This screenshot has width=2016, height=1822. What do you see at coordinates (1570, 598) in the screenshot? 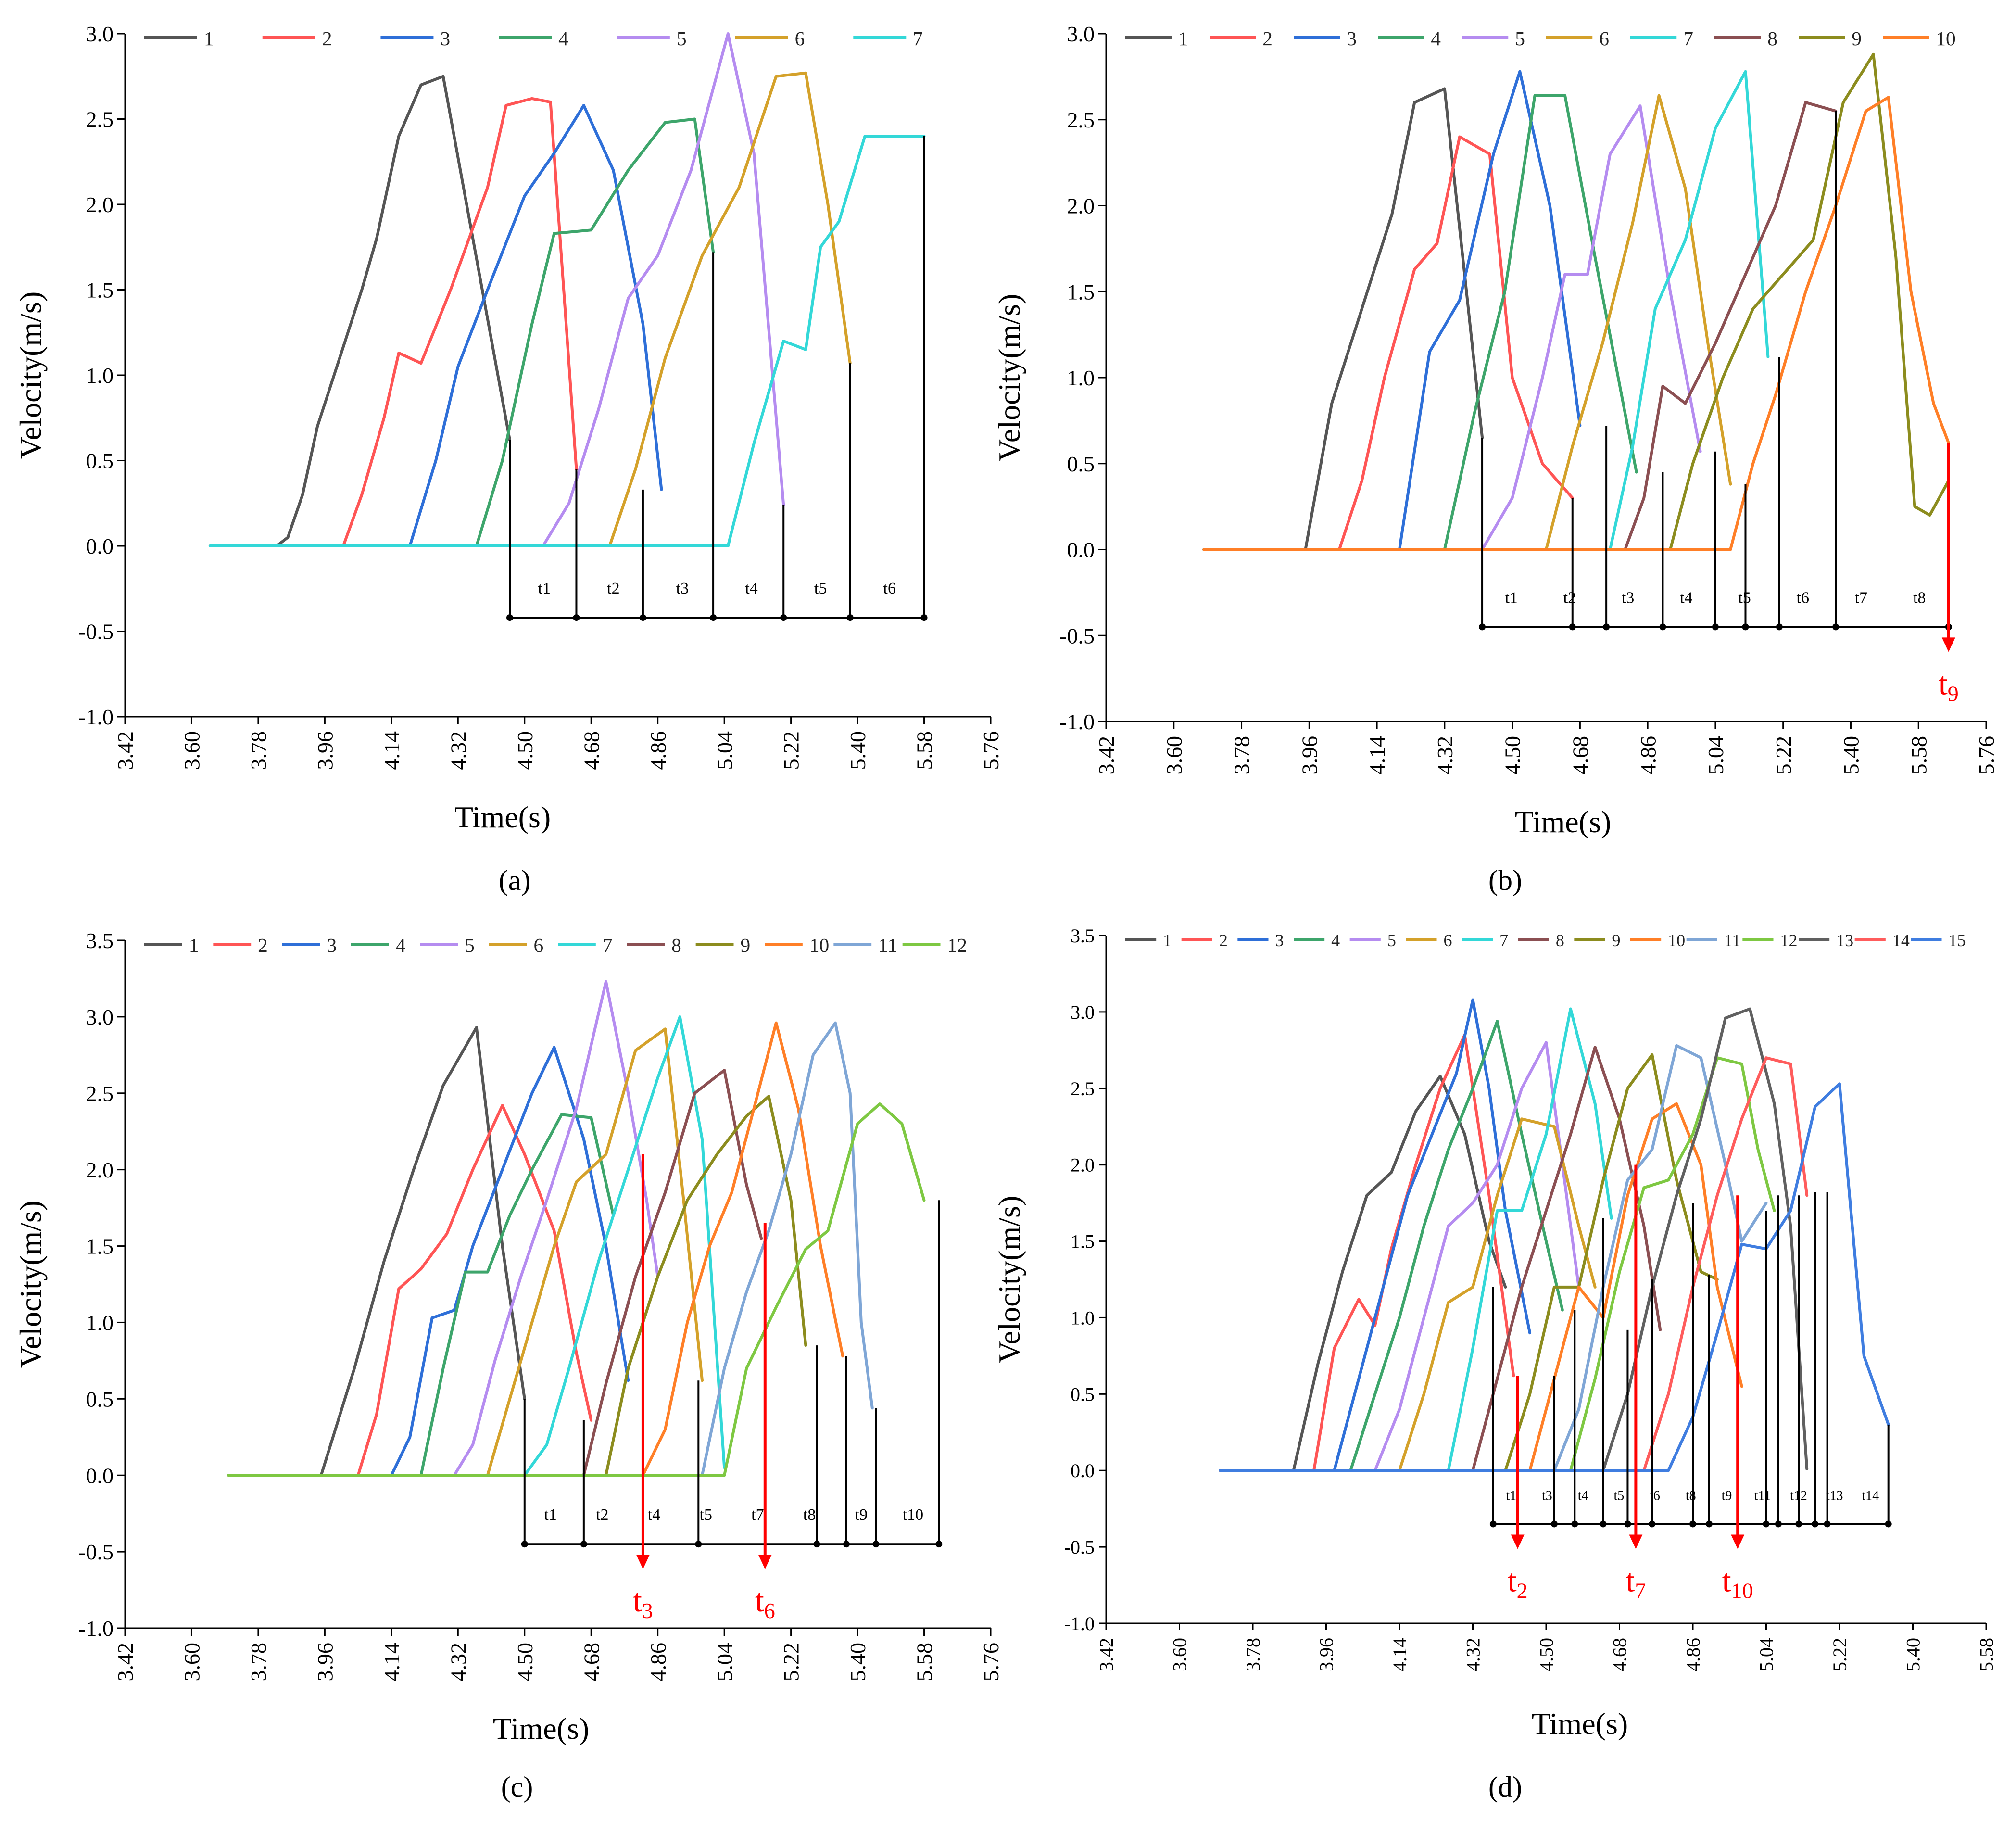
I see `interval-label: t2` at bounding box center [1570, 598].